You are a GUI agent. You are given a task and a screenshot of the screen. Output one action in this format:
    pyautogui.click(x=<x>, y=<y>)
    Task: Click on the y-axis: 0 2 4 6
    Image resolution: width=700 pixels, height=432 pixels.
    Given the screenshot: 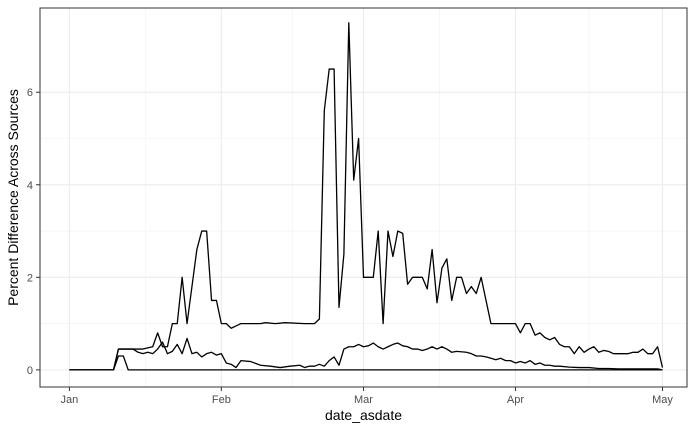 What is the action you would take?
    pyautogui.click(x=33, y=232)
    